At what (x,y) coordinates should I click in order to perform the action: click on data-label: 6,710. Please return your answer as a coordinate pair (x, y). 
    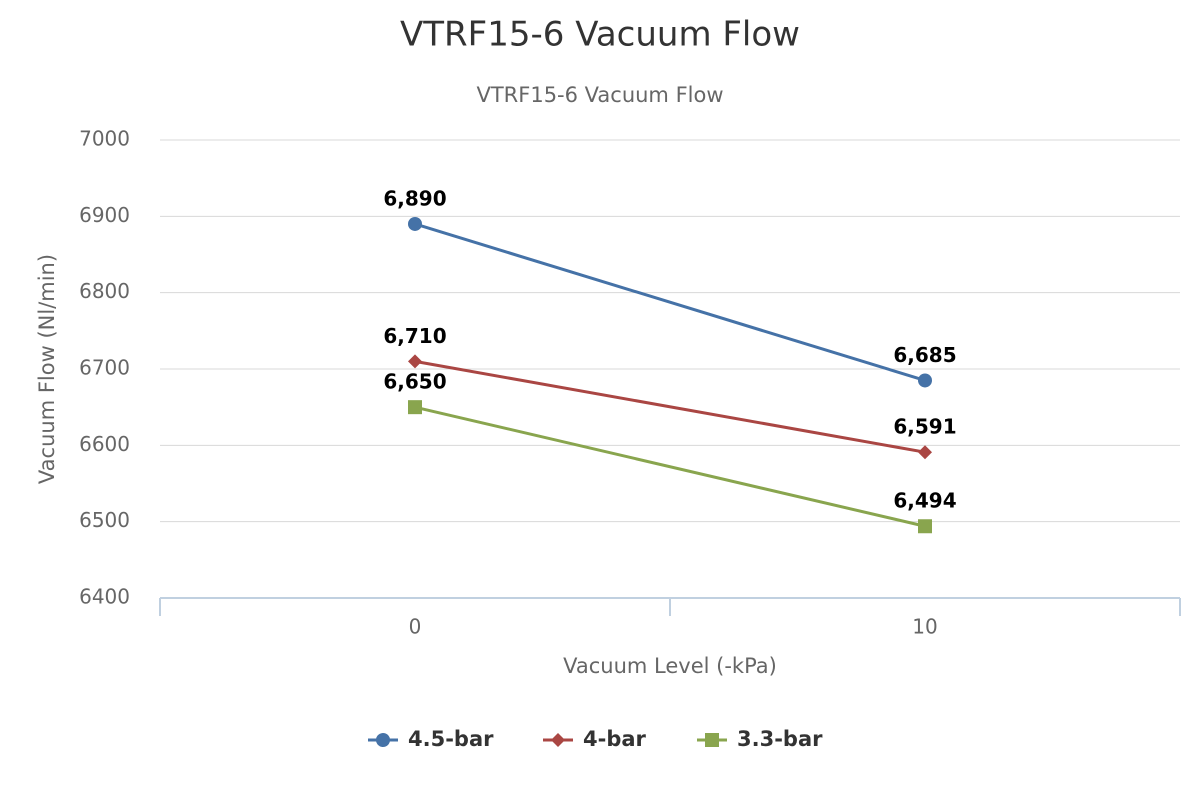
    Looking at the image, I should click on (414, 336).